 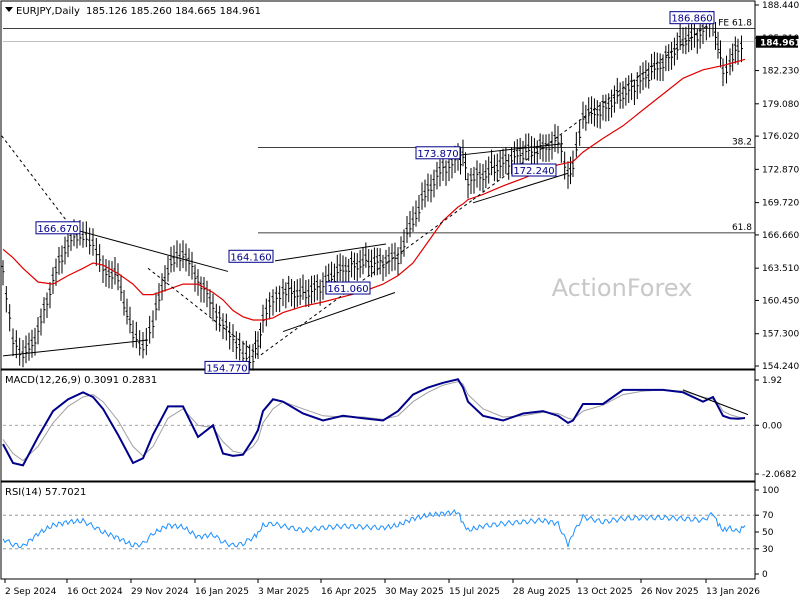 What do you see at coordinates (742, 228) in the screenshot?
I see `fib-level-label: 61.8` at bounding box center [742, 228].